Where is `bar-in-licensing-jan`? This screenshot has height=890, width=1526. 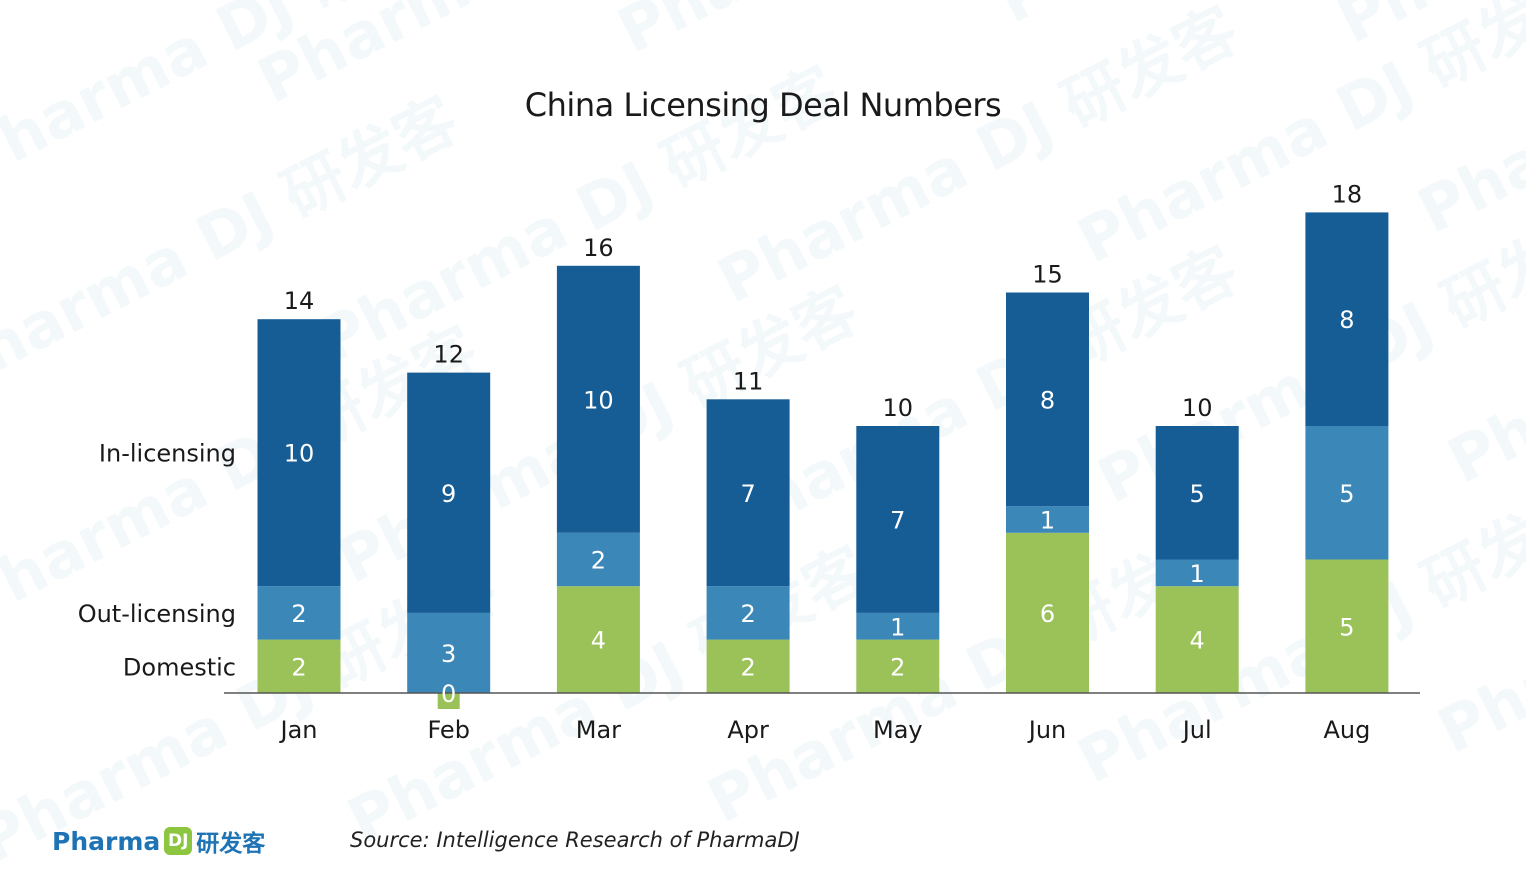
bar-in-licensing-jan is located at coordinates (299, 453).